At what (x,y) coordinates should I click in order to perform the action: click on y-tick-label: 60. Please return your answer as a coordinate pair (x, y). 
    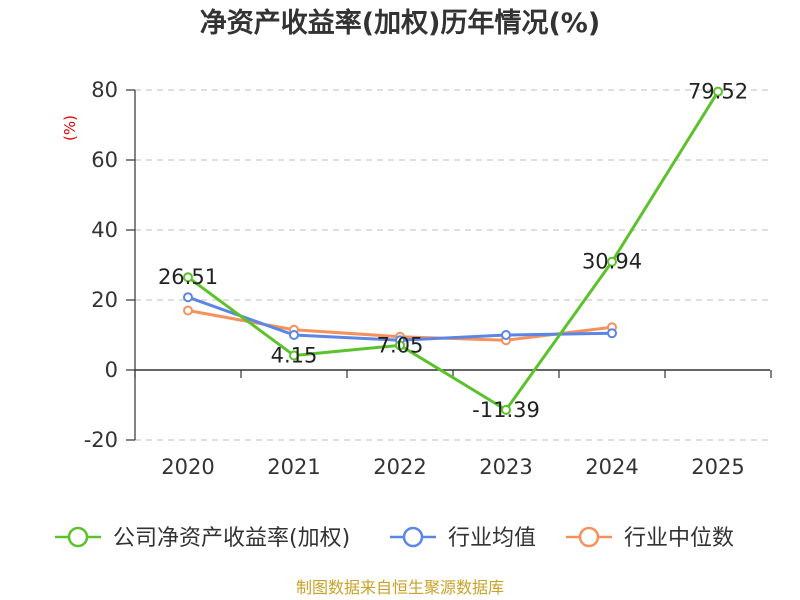
    Looking at the image, I should click on (104, 160).